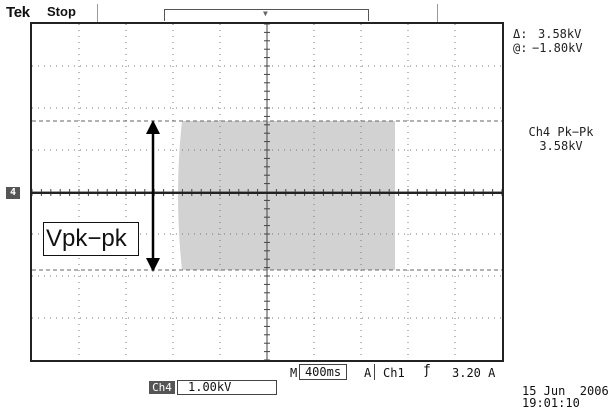 The image size is (614, 411). I want to click on cursor-delta-value: 3.58kV, so click(560, 34).